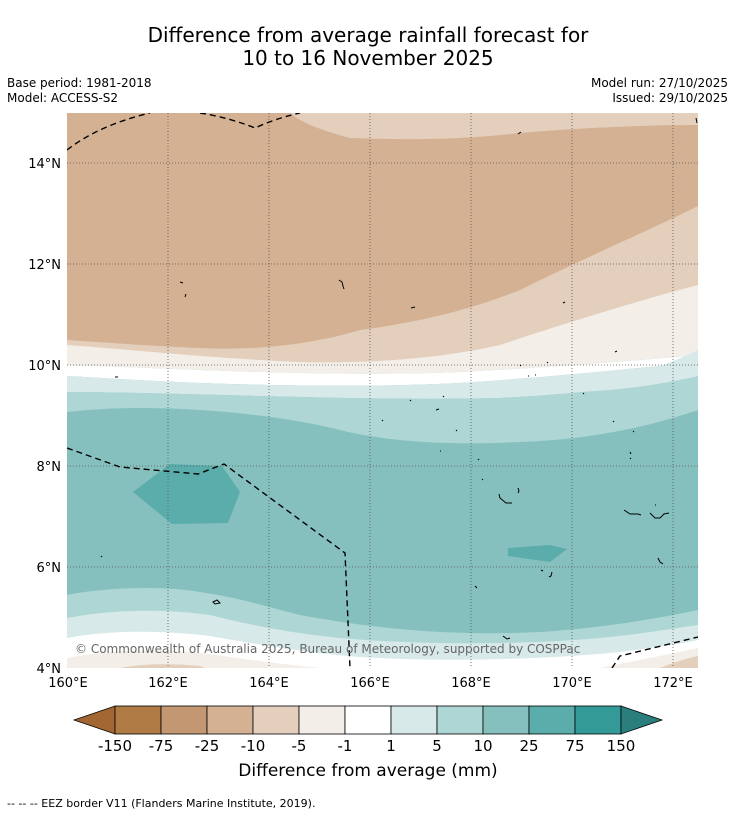 This screenshot has height=816, width=736. Describe the element at coordinates (68, 683) in the screenshot. I see `lon-label-160e: 160°E` at that location.